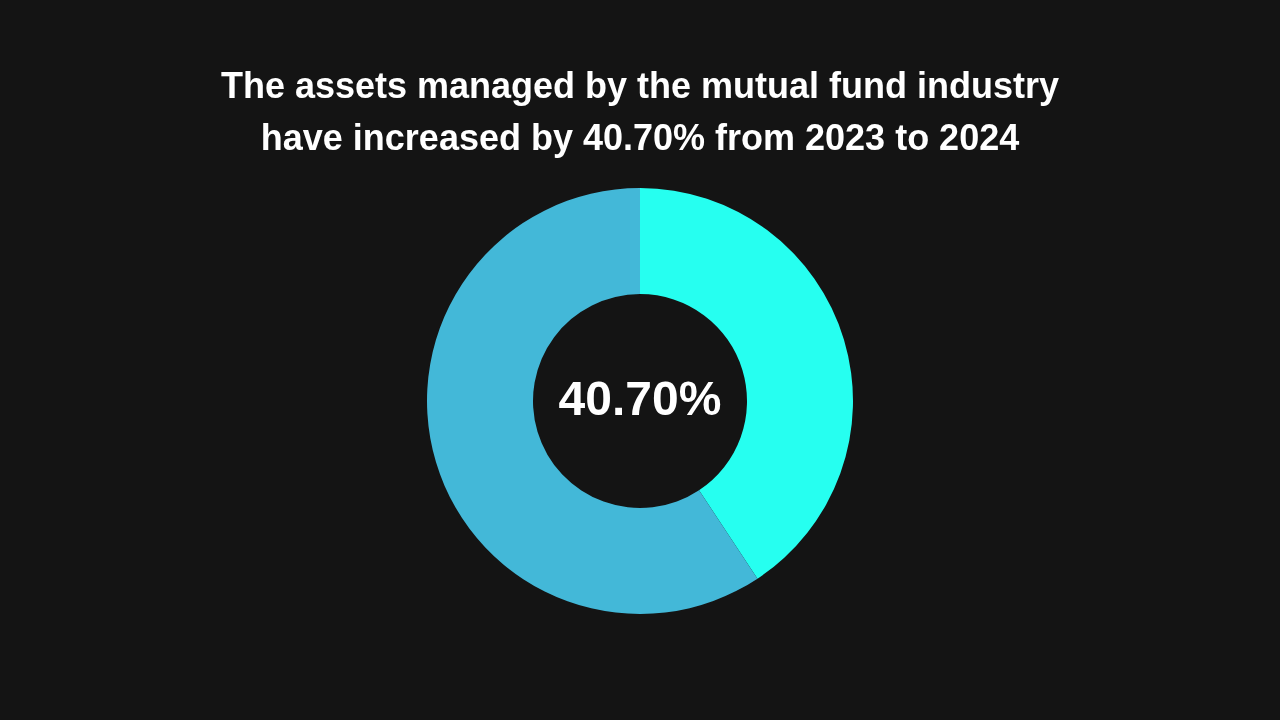 The width and height of the screenshot is (1280, 720). What do you see at coordinates (640, 111) in the screenshot?
I see `chart-title: The assets managed by the mutual fund industry have increased by 40.70% from 2023 to 2024` at bounding box center [640, 111].